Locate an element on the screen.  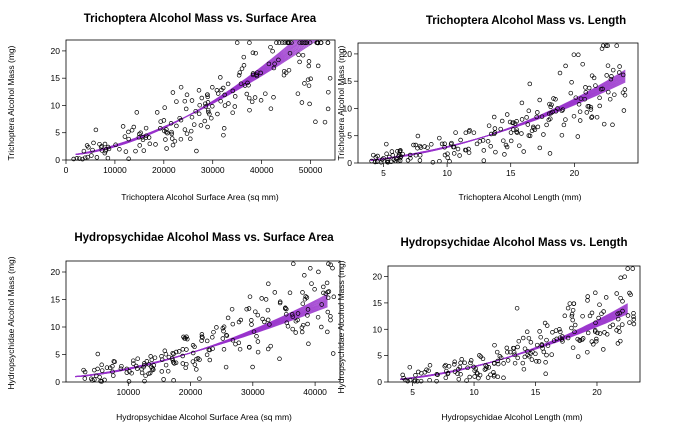
y-tick-label: 15 is located at coordinates (348, 81).